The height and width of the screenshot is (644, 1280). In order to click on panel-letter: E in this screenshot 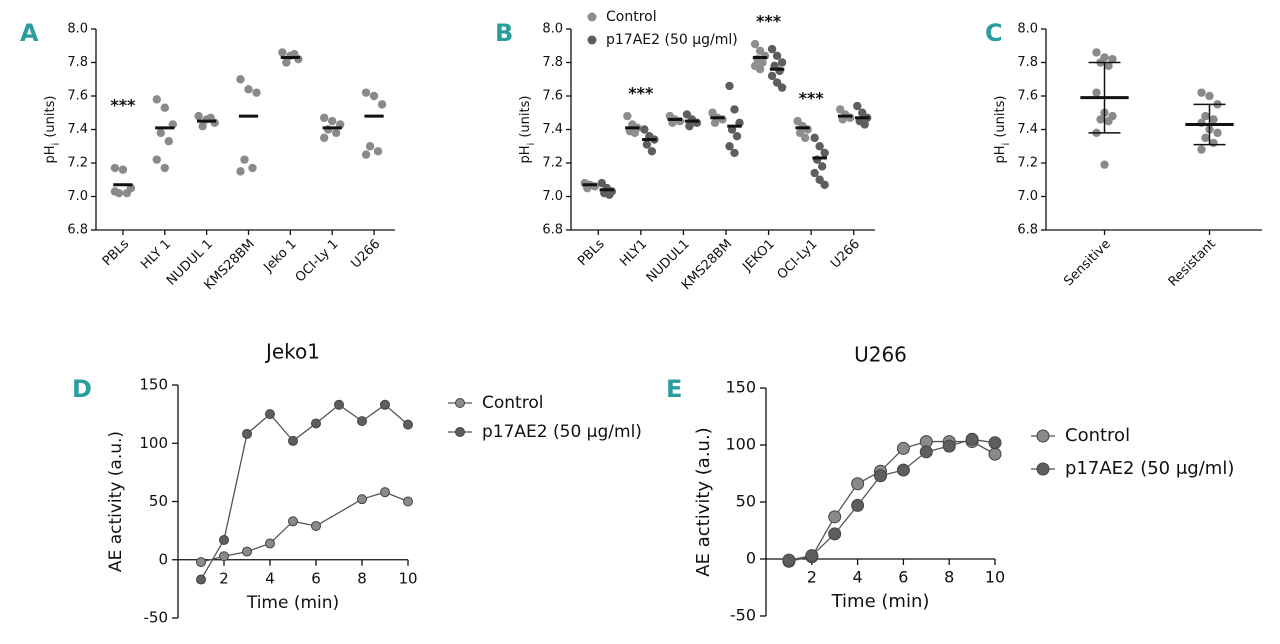, I will do `click(674, 389)`.